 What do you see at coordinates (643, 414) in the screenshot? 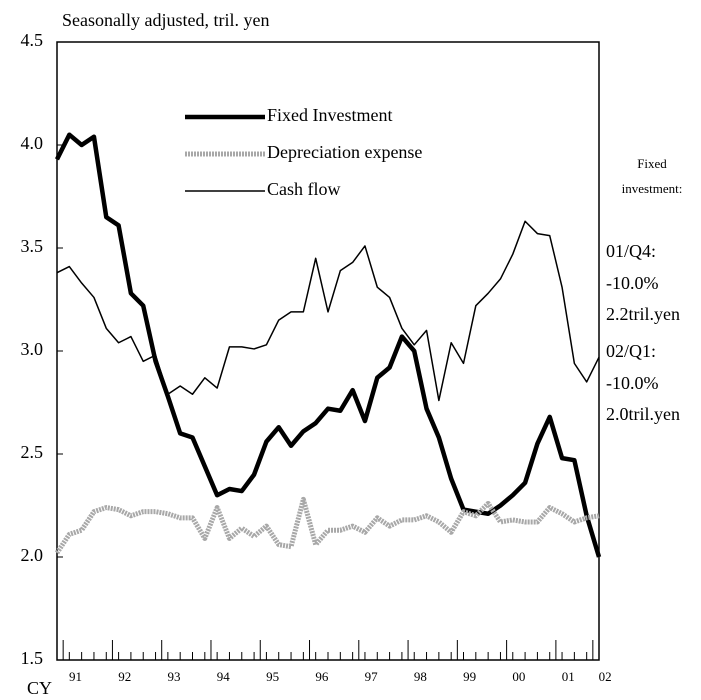
I see `annotation: 2.0tril.yen` at bounding box center [643, 414].